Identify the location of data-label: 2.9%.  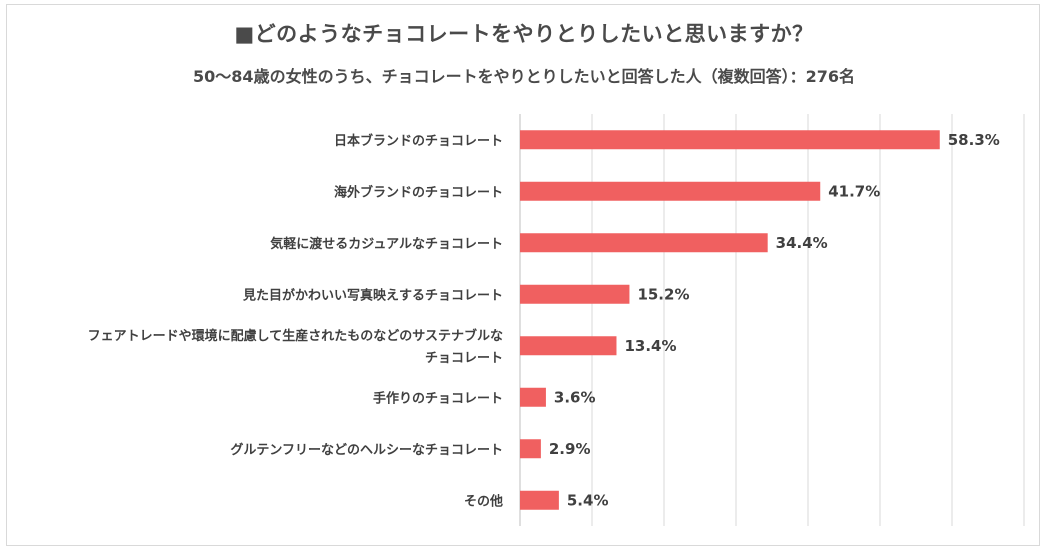
(570, 449).